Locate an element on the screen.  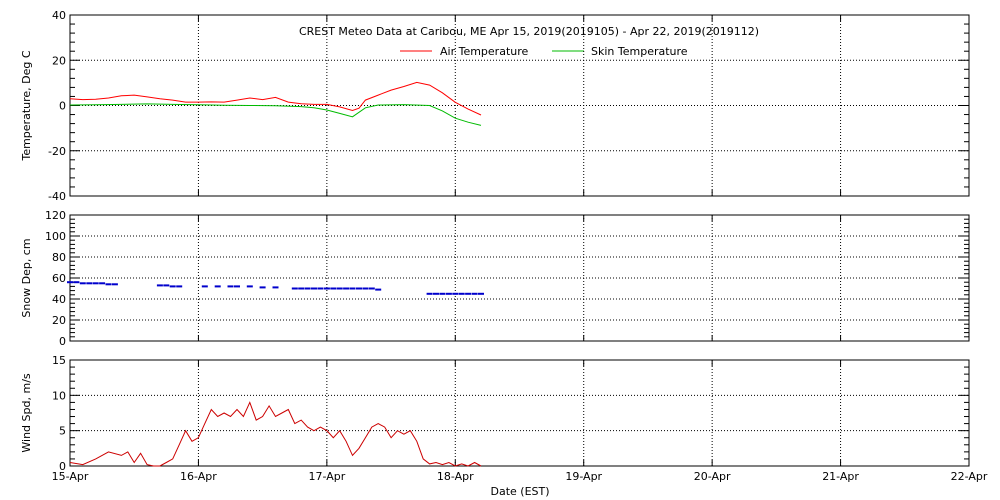
legend-label-air: Air Temperature is located at coordinates (484, 51).